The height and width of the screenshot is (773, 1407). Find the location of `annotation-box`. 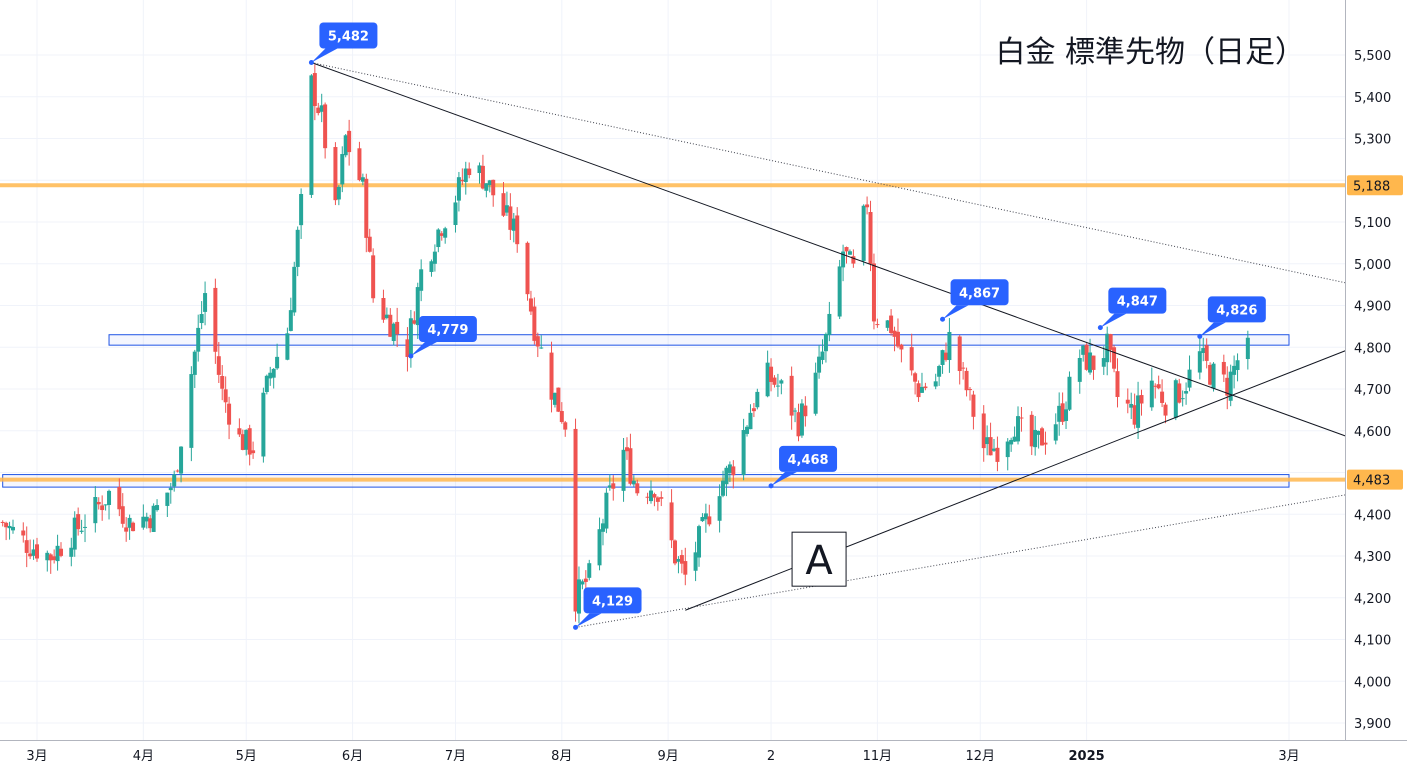

annotation-box is located at coordinates (819, 559).